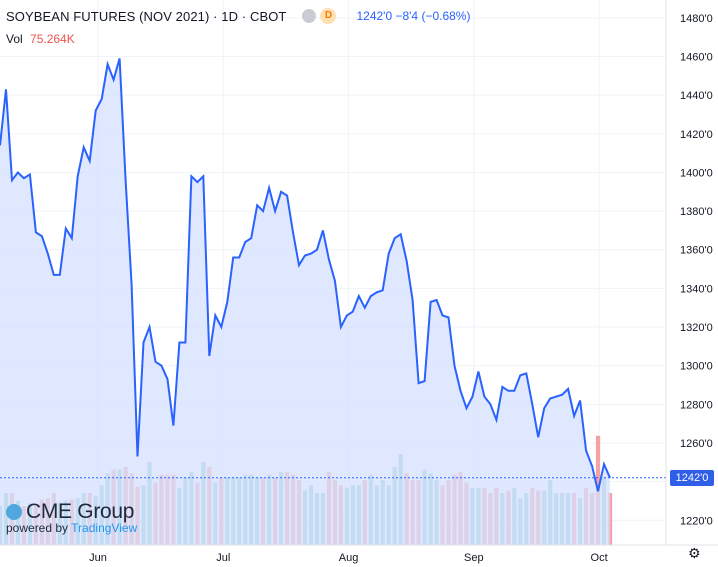  What do you see at coordinates (692, 477) in the screenshot?
I see `last-price-tag: 1242'0` at bounding box center [692, 477].